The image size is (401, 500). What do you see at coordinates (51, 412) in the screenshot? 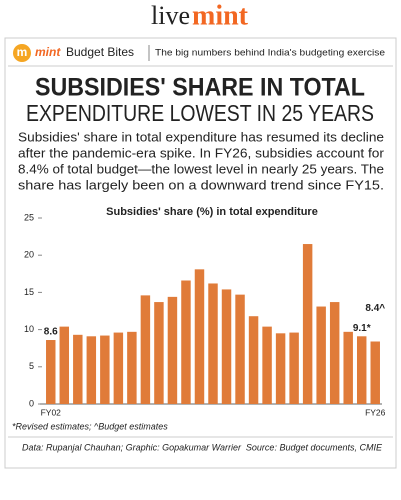
I see `x-tick-label: FY02` at bounding box center [51, 412].